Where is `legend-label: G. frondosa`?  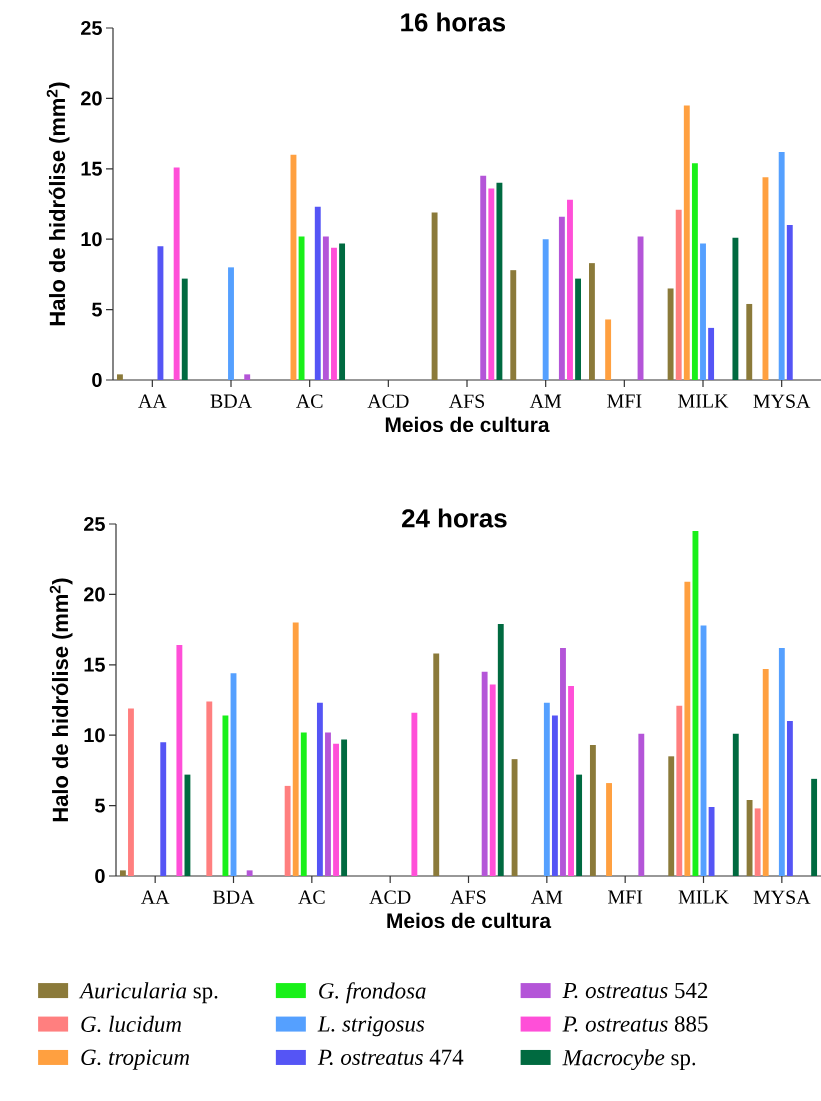 legend-label: G. frondosa is located at coordinates (372, 993).